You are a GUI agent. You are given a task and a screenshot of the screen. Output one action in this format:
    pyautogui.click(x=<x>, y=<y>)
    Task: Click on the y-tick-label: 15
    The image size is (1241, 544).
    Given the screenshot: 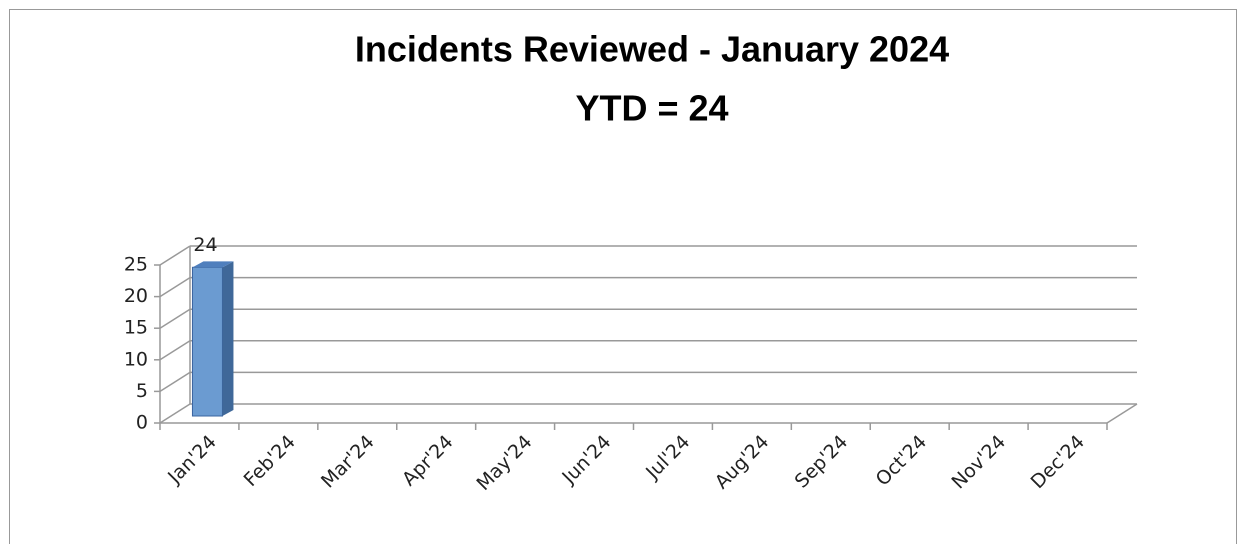 What is the action you would take?
    pyautogui.click(x=136, y=328)
    